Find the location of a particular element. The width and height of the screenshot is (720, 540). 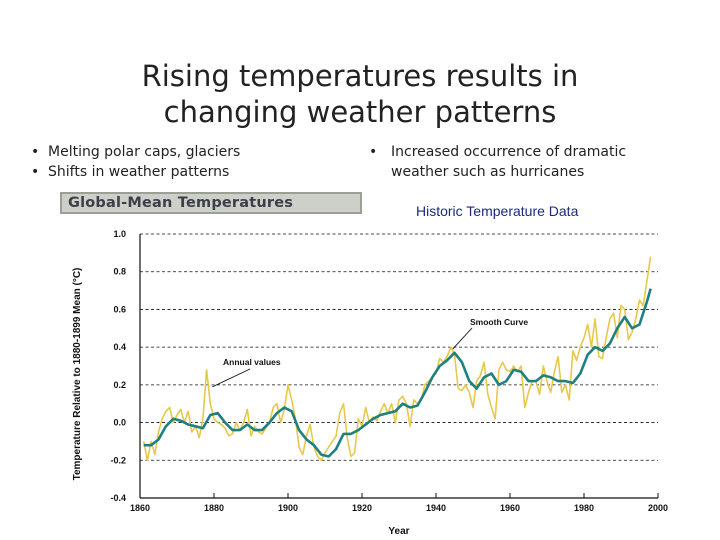

x-tick-label-4: 1940 is located at coordinates (436, 508).